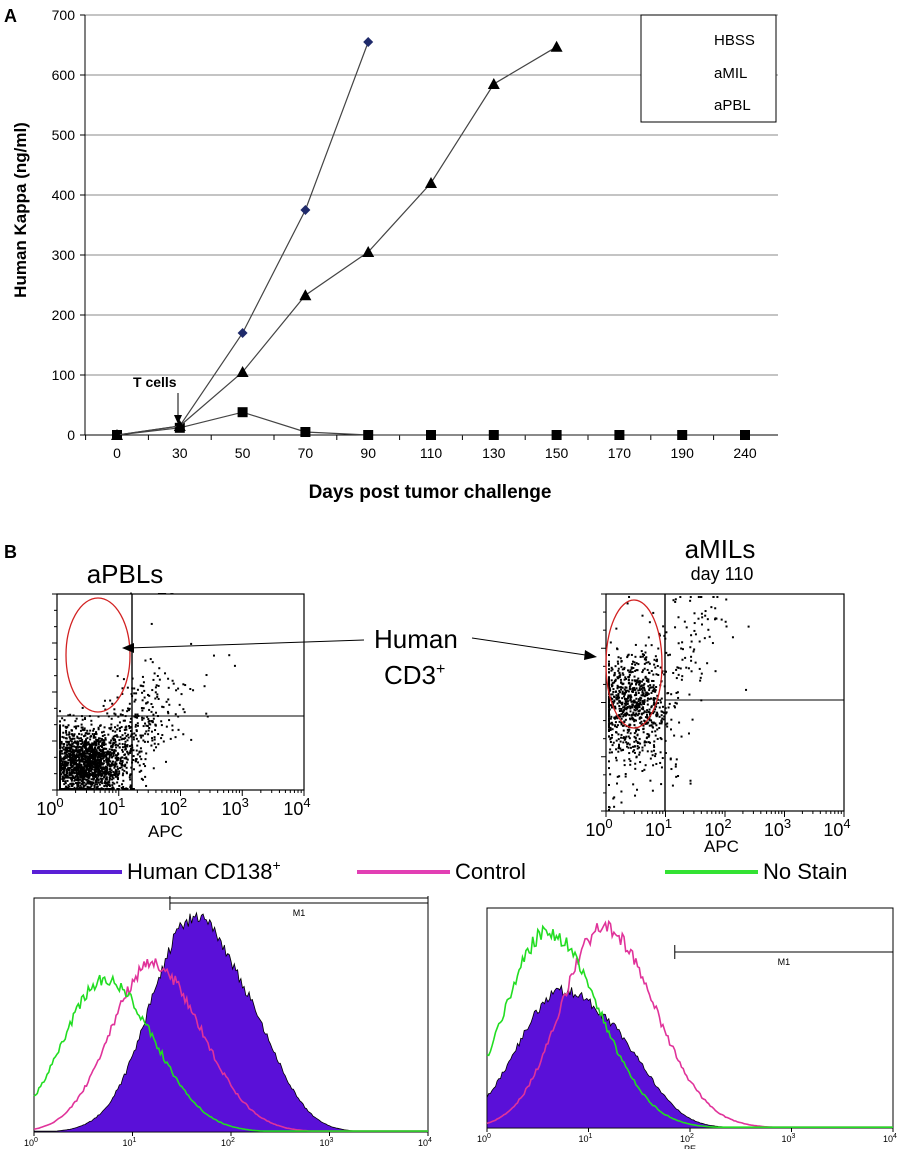 This screenshot has height=1149, width=909. What do you see at coordinates (125, 574) in the screenshot?
I see `apbls-title: aPBLs` at bounding box center [125, 574].